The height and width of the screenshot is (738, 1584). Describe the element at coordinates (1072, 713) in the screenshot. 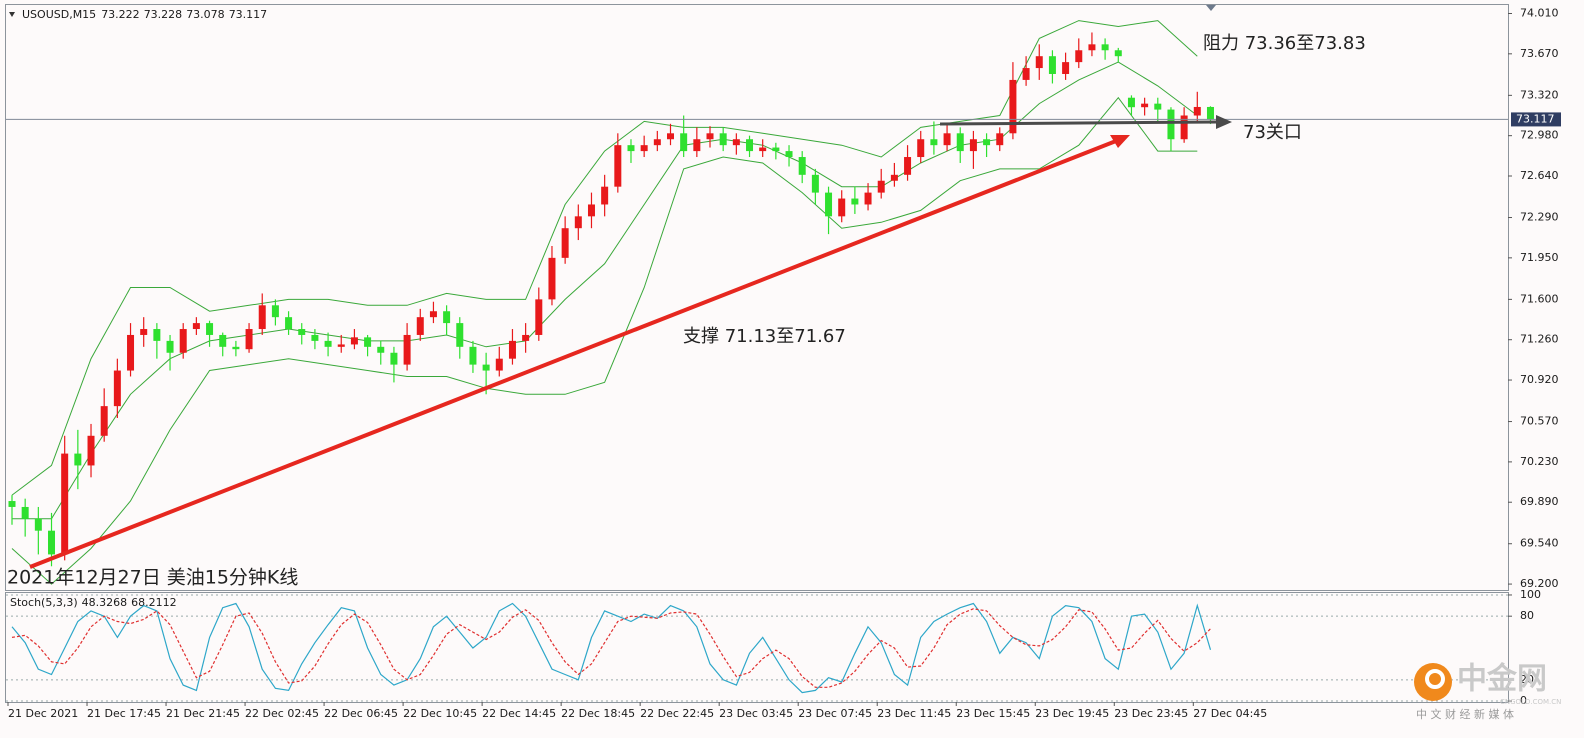

I see `x-tick-label: 23 Dec 19:45` at that location.